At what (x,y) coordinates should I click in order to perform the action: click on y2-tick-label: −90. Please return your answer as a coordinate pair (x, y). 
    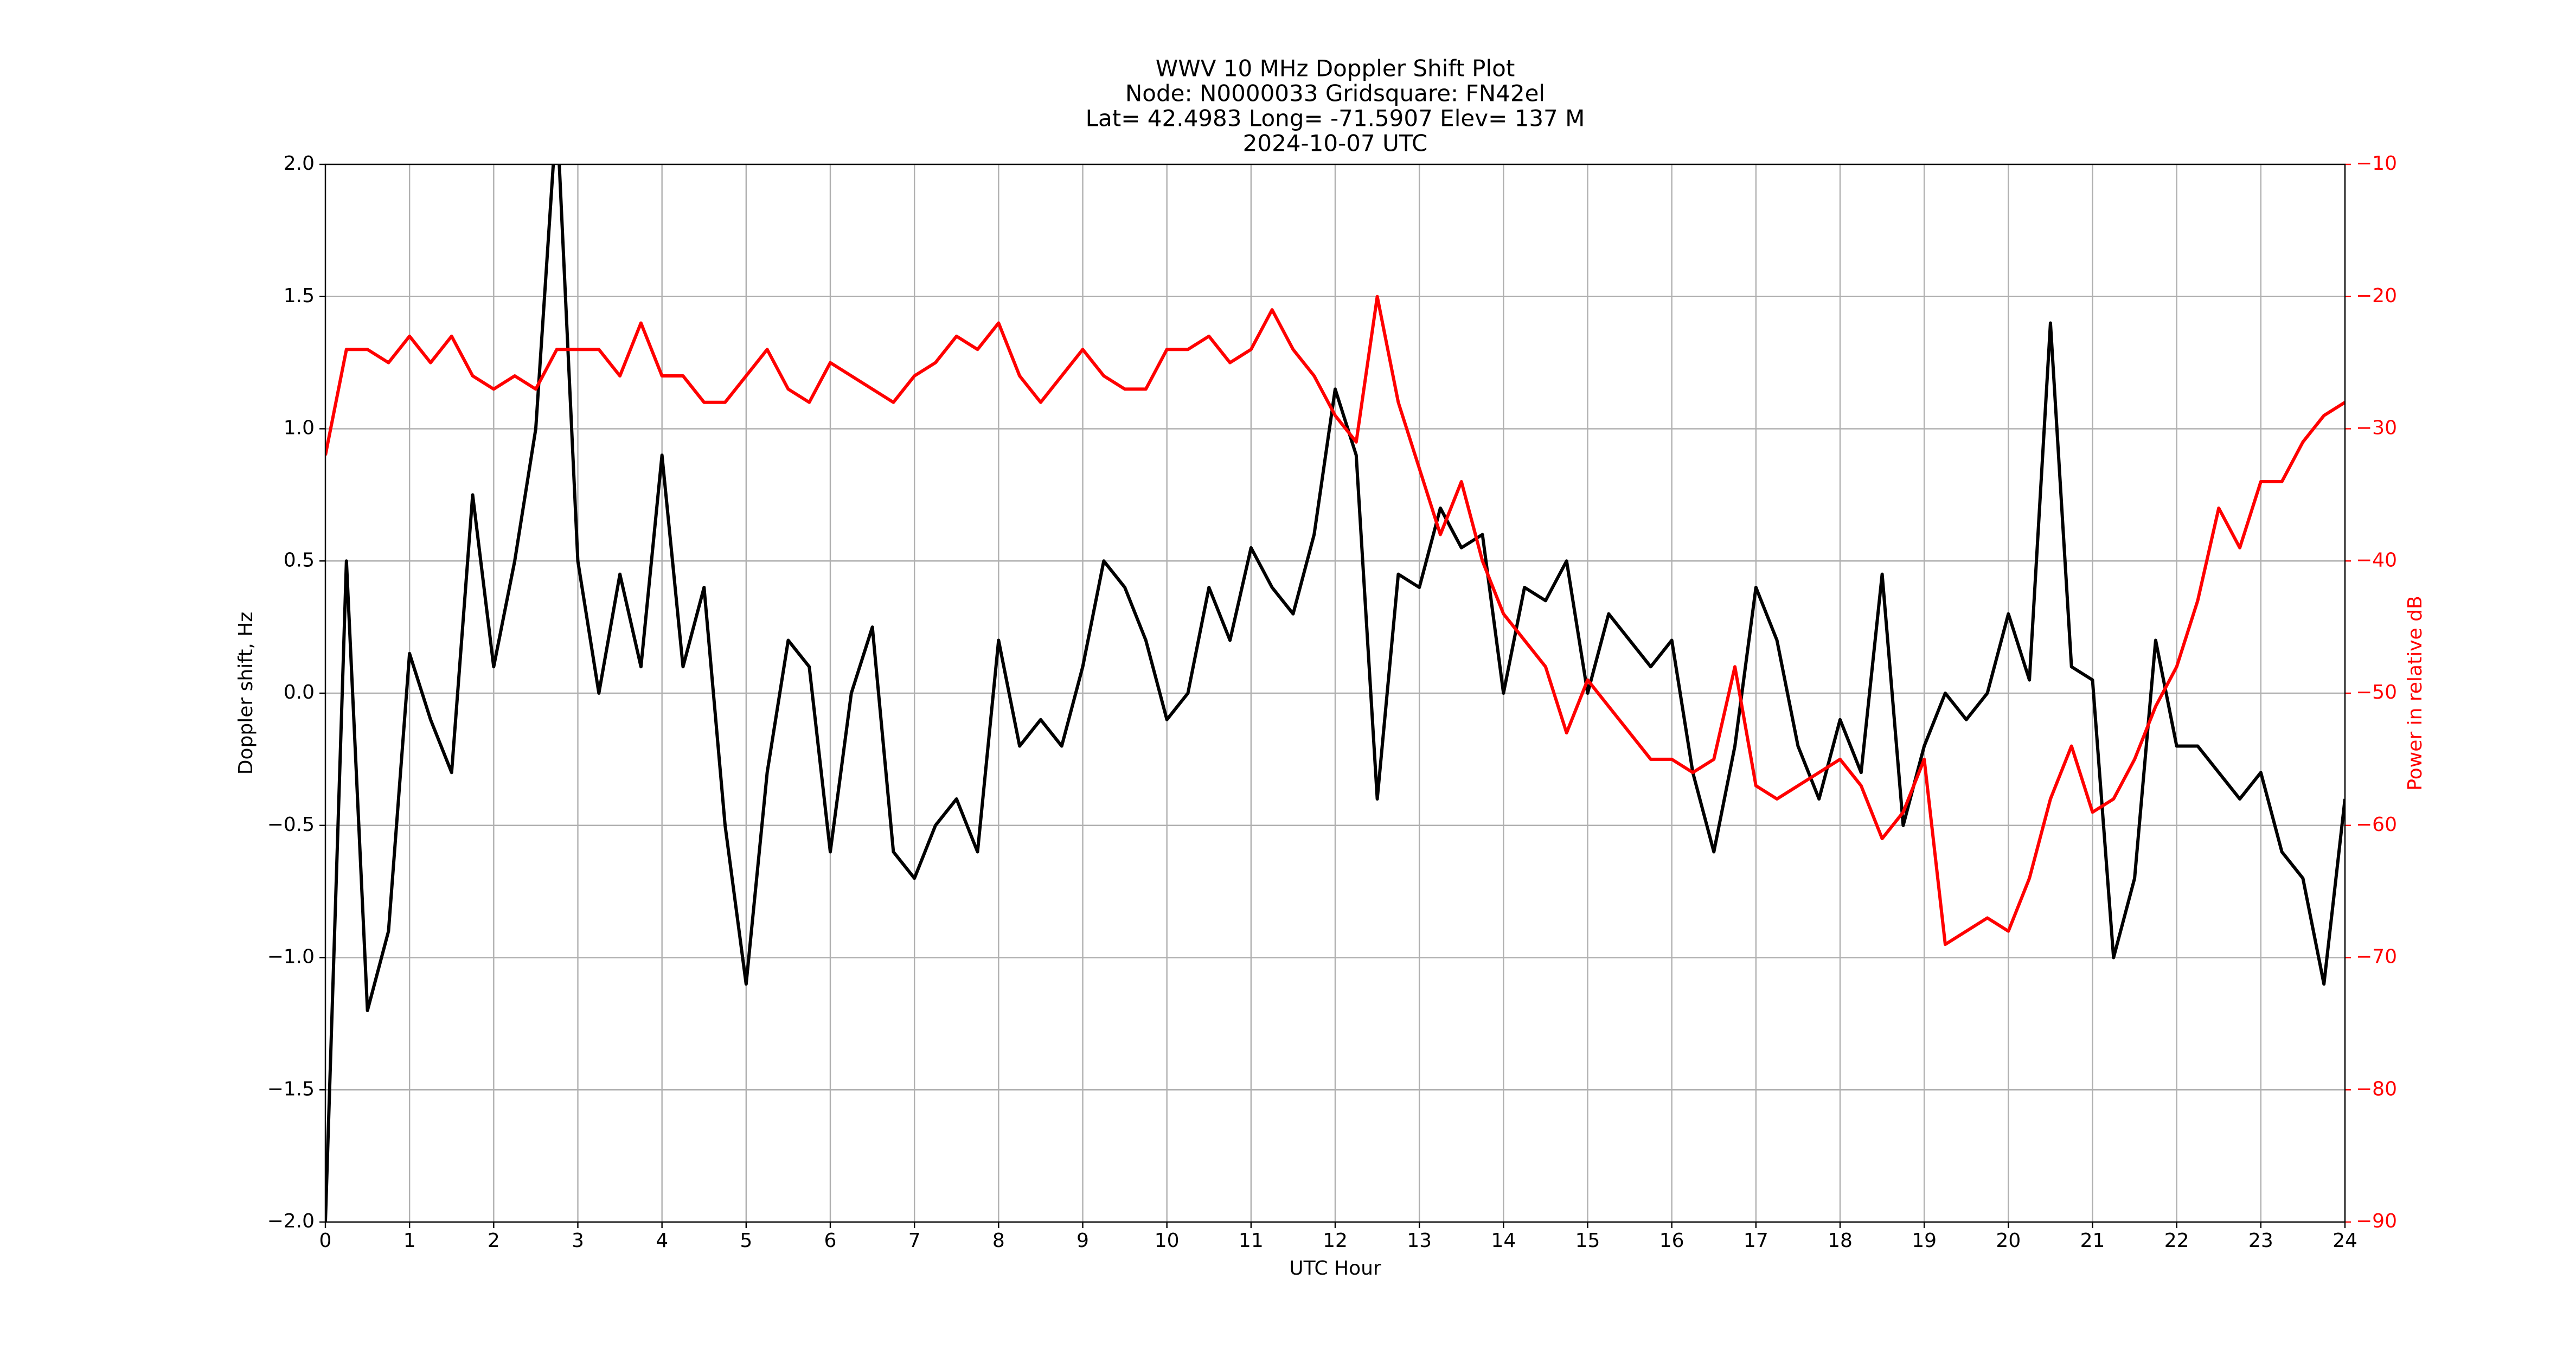
    Looking at the image, I should click on (2376, 1221).